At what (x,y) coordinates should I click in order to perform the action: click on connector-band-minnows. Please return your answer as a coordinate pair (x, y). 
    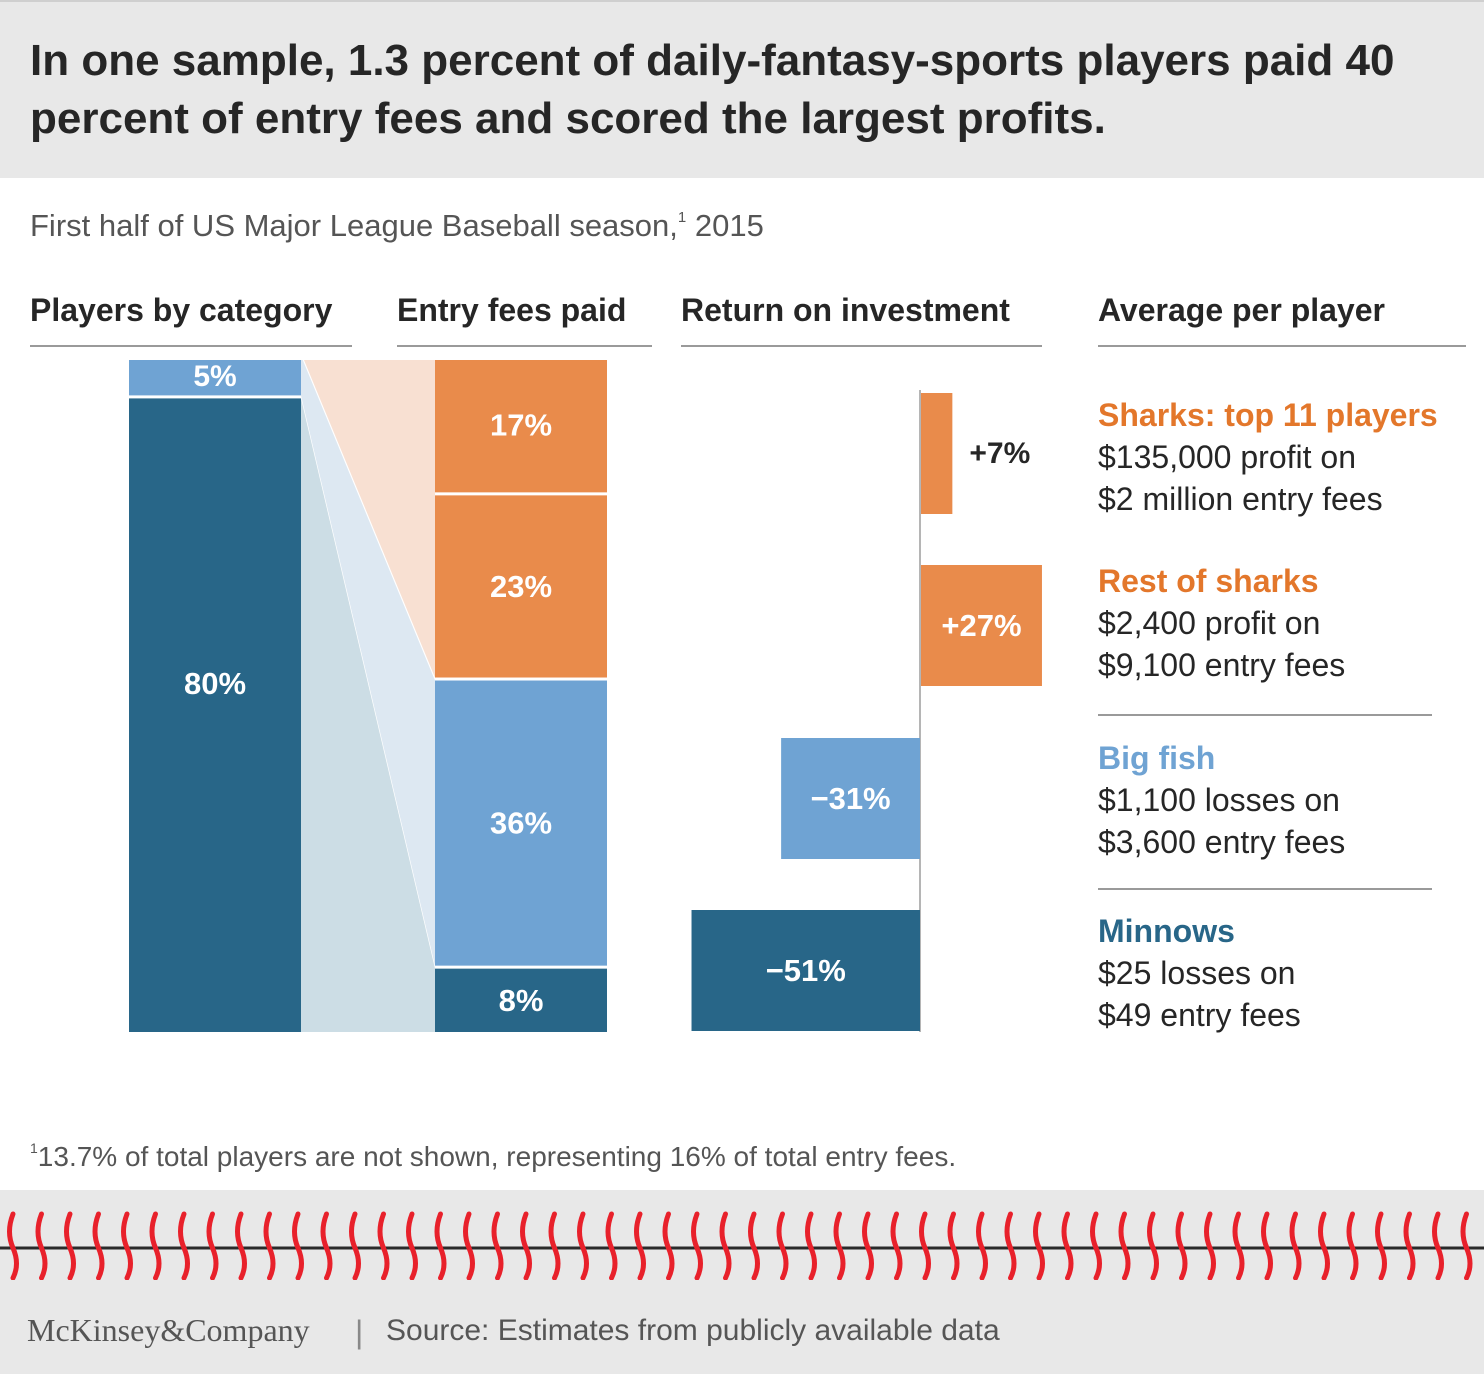
    Looking at the image, I should click on (368, 715).